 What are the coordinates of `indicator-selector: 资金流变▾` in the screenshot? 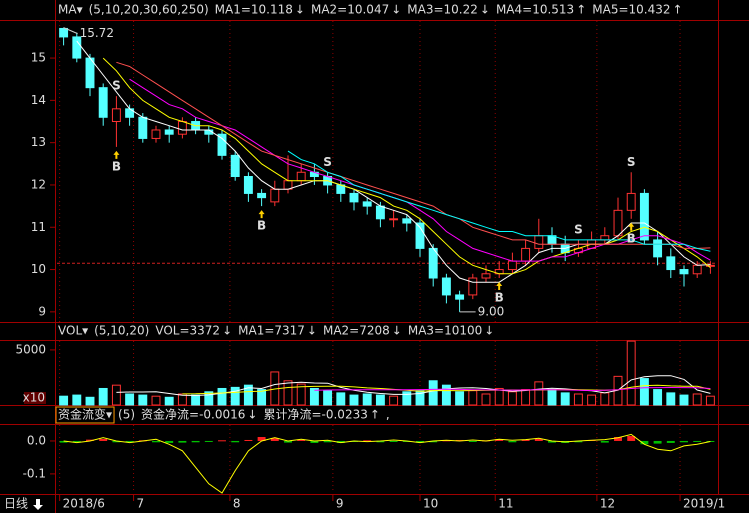 It's located at (85, 414).